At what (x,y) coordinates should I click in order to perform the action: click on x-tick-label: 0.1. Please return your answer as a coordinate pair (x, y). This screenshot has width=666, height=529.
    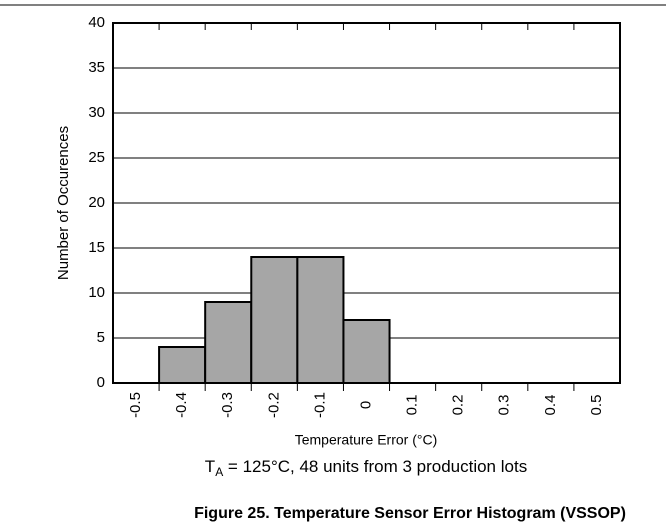
    Looking at the image, I should click on (412, 405).